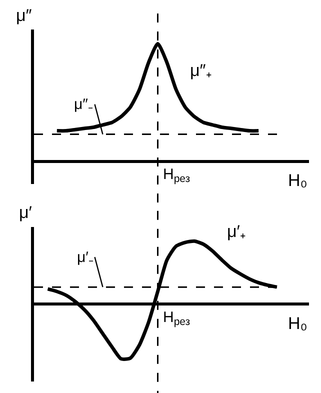 The width and height of the screenshot is (321, 393). Describe the element at coordinates (25, 212) in the screenshot. I see `y-axis-title: μ′` at that location.